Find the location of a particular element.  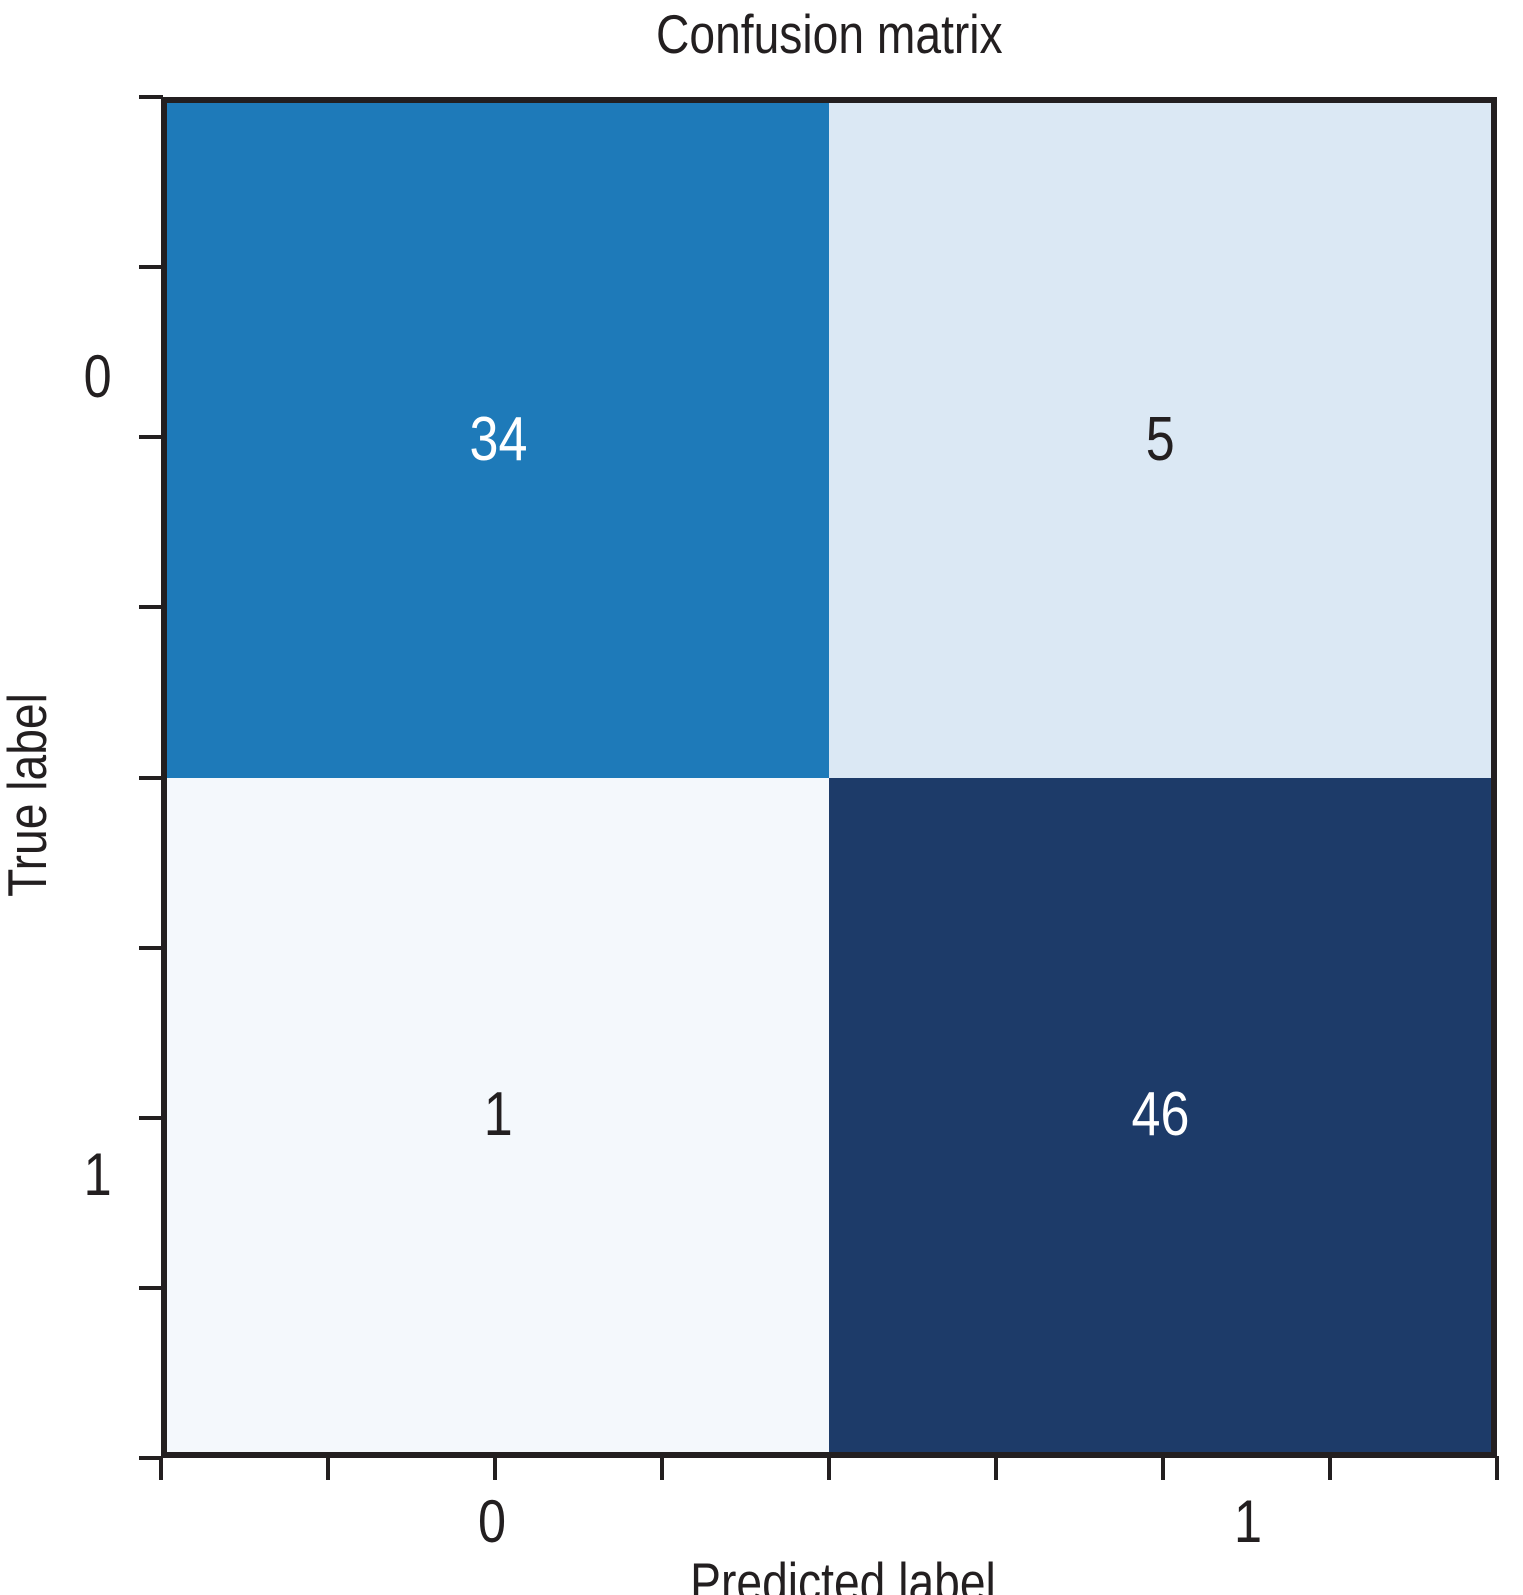

cell-value: 1 is located at coordinates (498, 1114).